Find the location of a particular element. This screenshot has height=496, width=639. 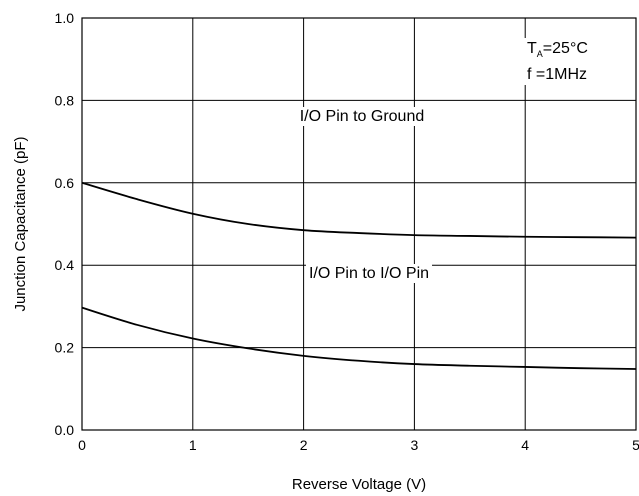

y-tick-labels: 0.0 0.2 0.4 0.6 0.8 1.0 is located at coordinates (65, 224).